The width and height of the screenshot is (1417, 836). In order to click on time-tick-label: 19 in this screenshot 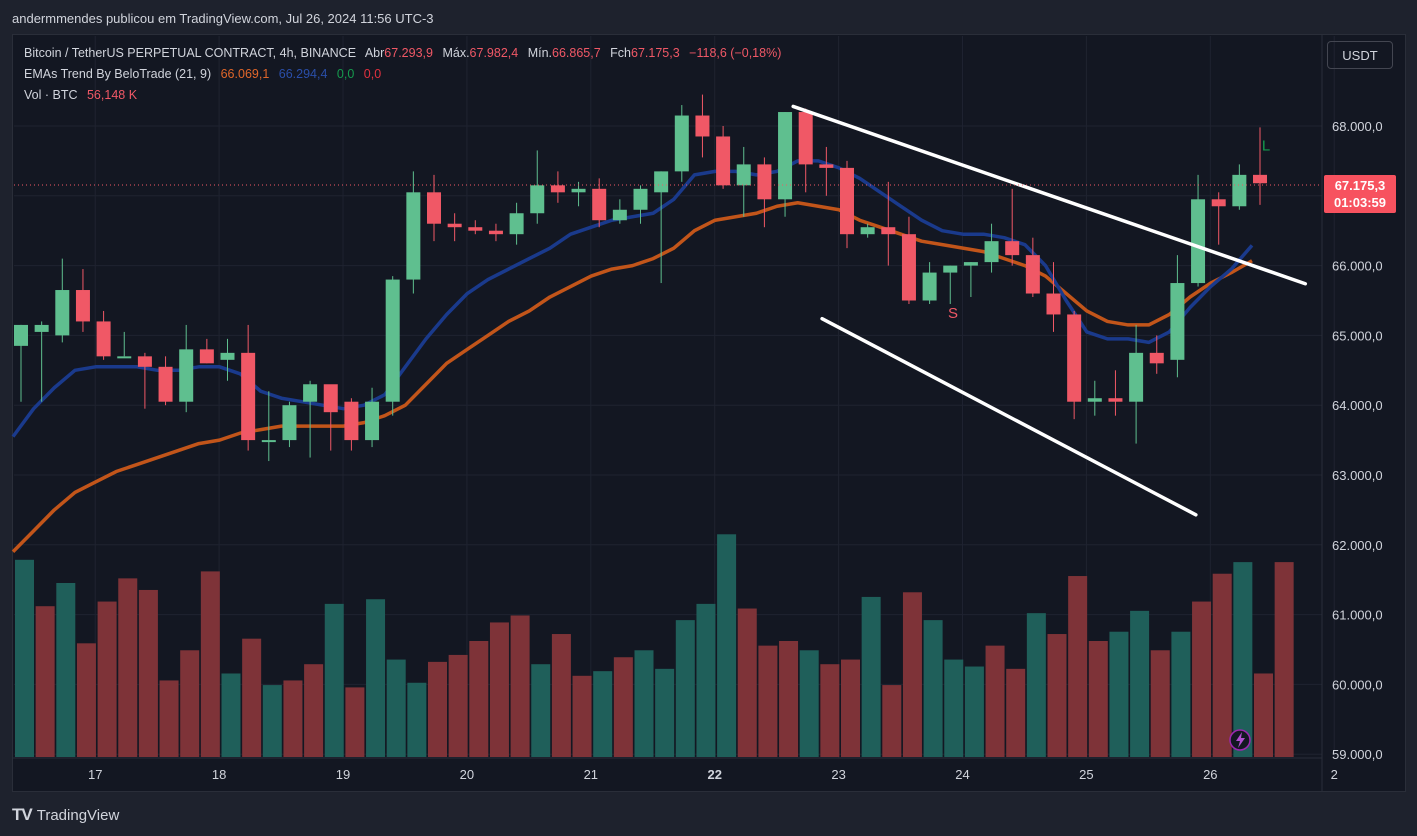, I will do `click(343, 774)`.